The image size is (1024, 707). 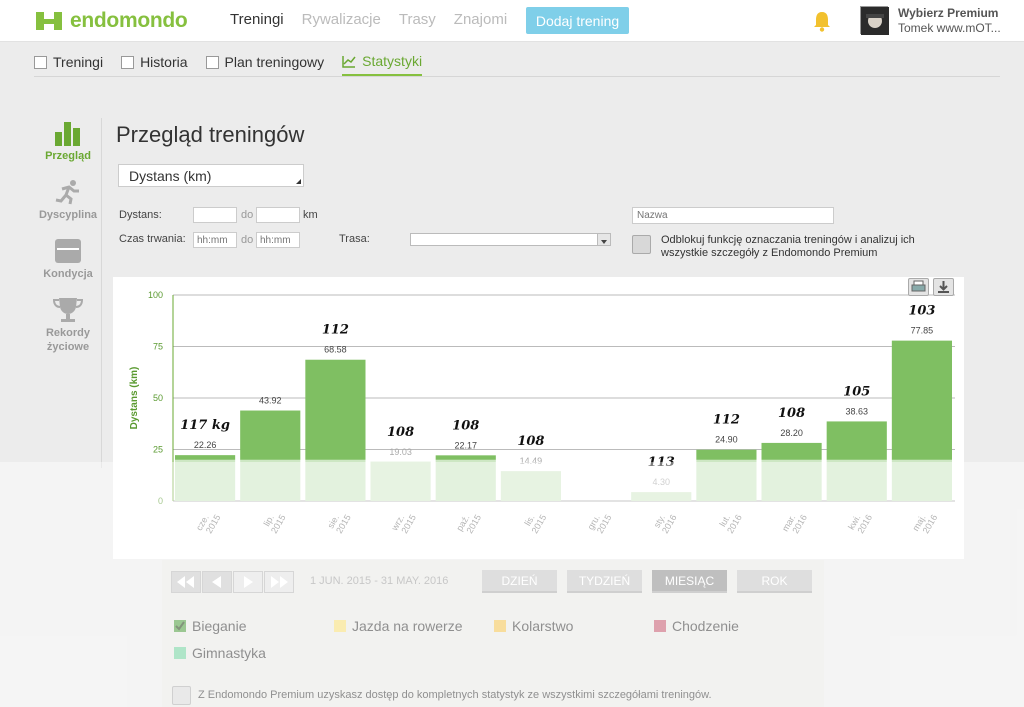 I want to click on route-select, so click(x=510, y=239).